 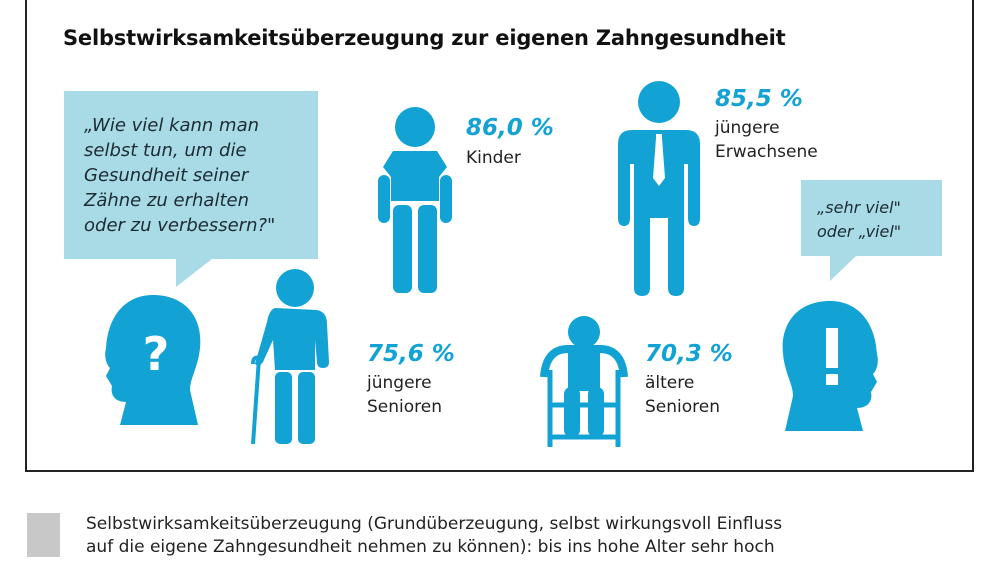 I want to click on label-line: Kinder, so click(x=493, y=158).